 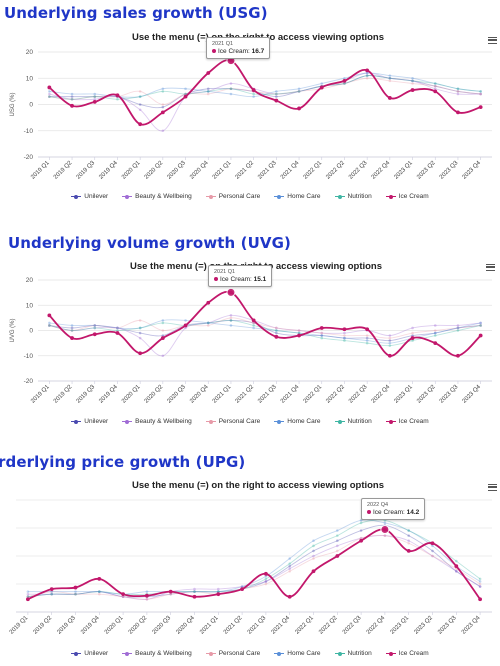 I want to click on legend-item-home-care: Home Care, so click(x=297, y=196).